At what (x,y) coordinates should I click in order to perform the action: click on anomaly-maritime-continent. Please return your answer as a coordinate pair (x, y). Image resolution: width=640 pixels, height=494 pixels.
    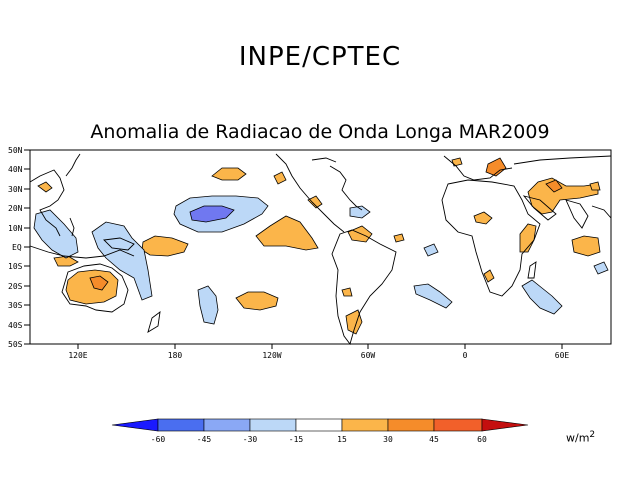
    Looking at the image, I should click on (122, 261).